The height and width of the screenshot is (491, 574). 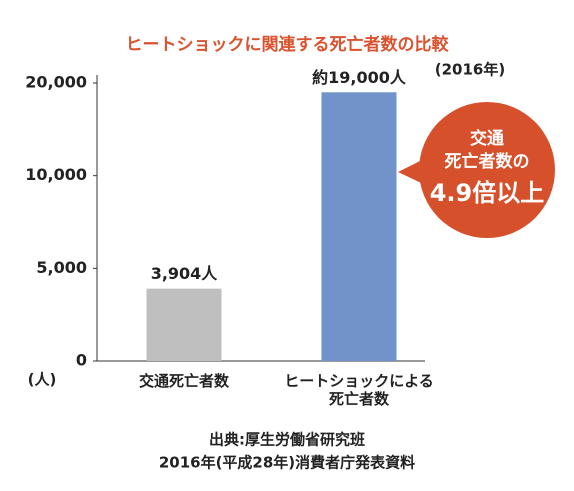 I want to click on callout, so click(x=487, y=170).